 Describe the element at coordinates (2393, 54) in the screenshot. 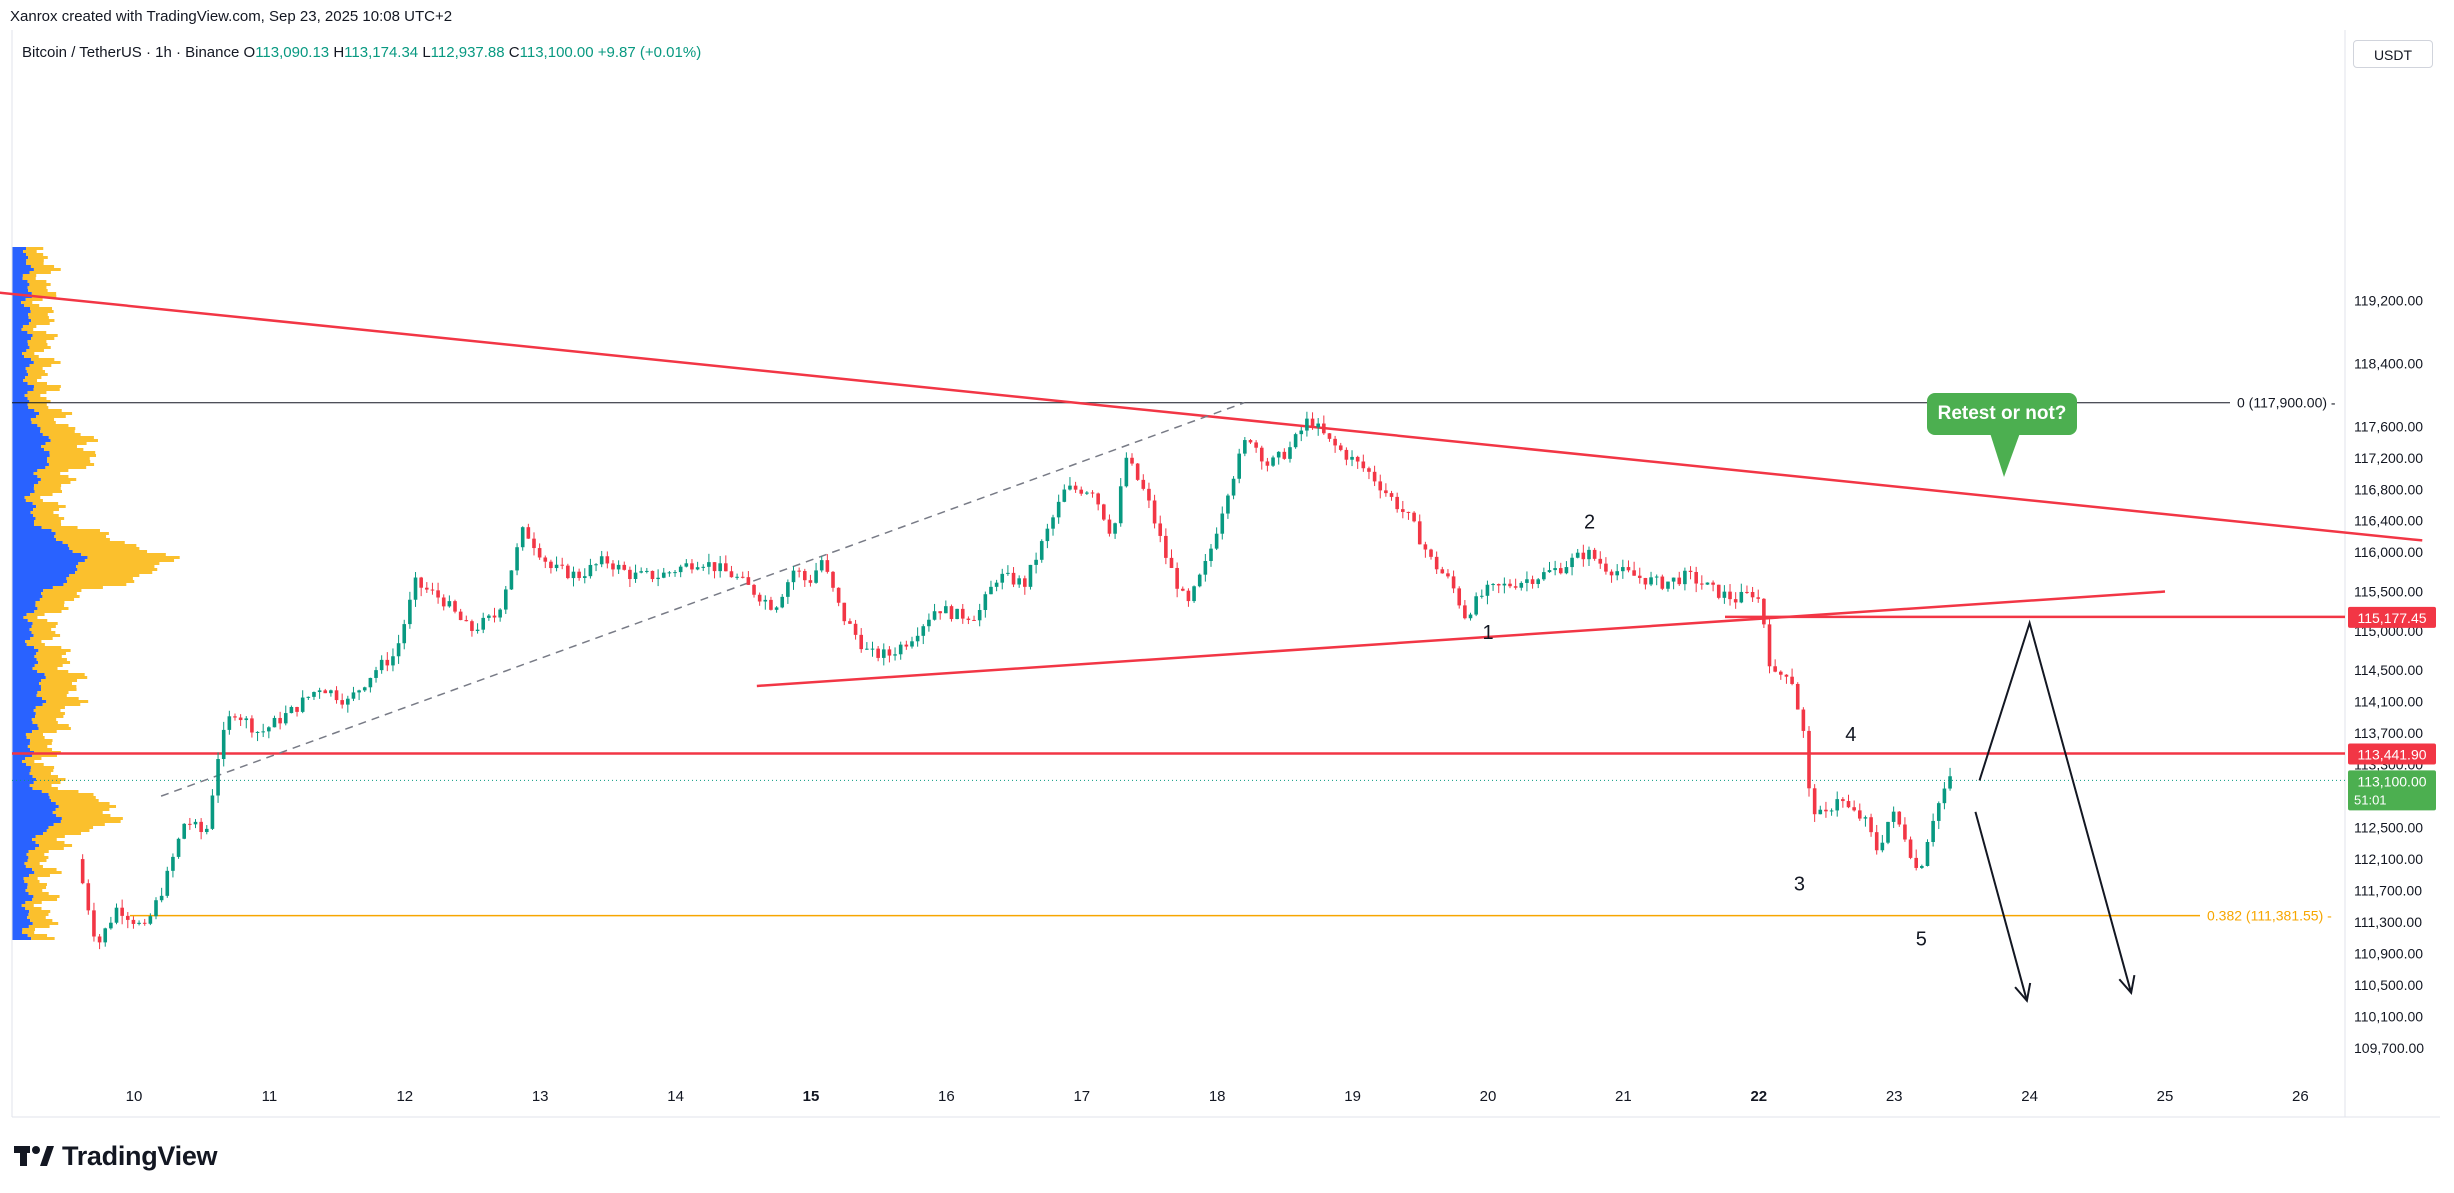

I see `currency-button: USDT` at that location.